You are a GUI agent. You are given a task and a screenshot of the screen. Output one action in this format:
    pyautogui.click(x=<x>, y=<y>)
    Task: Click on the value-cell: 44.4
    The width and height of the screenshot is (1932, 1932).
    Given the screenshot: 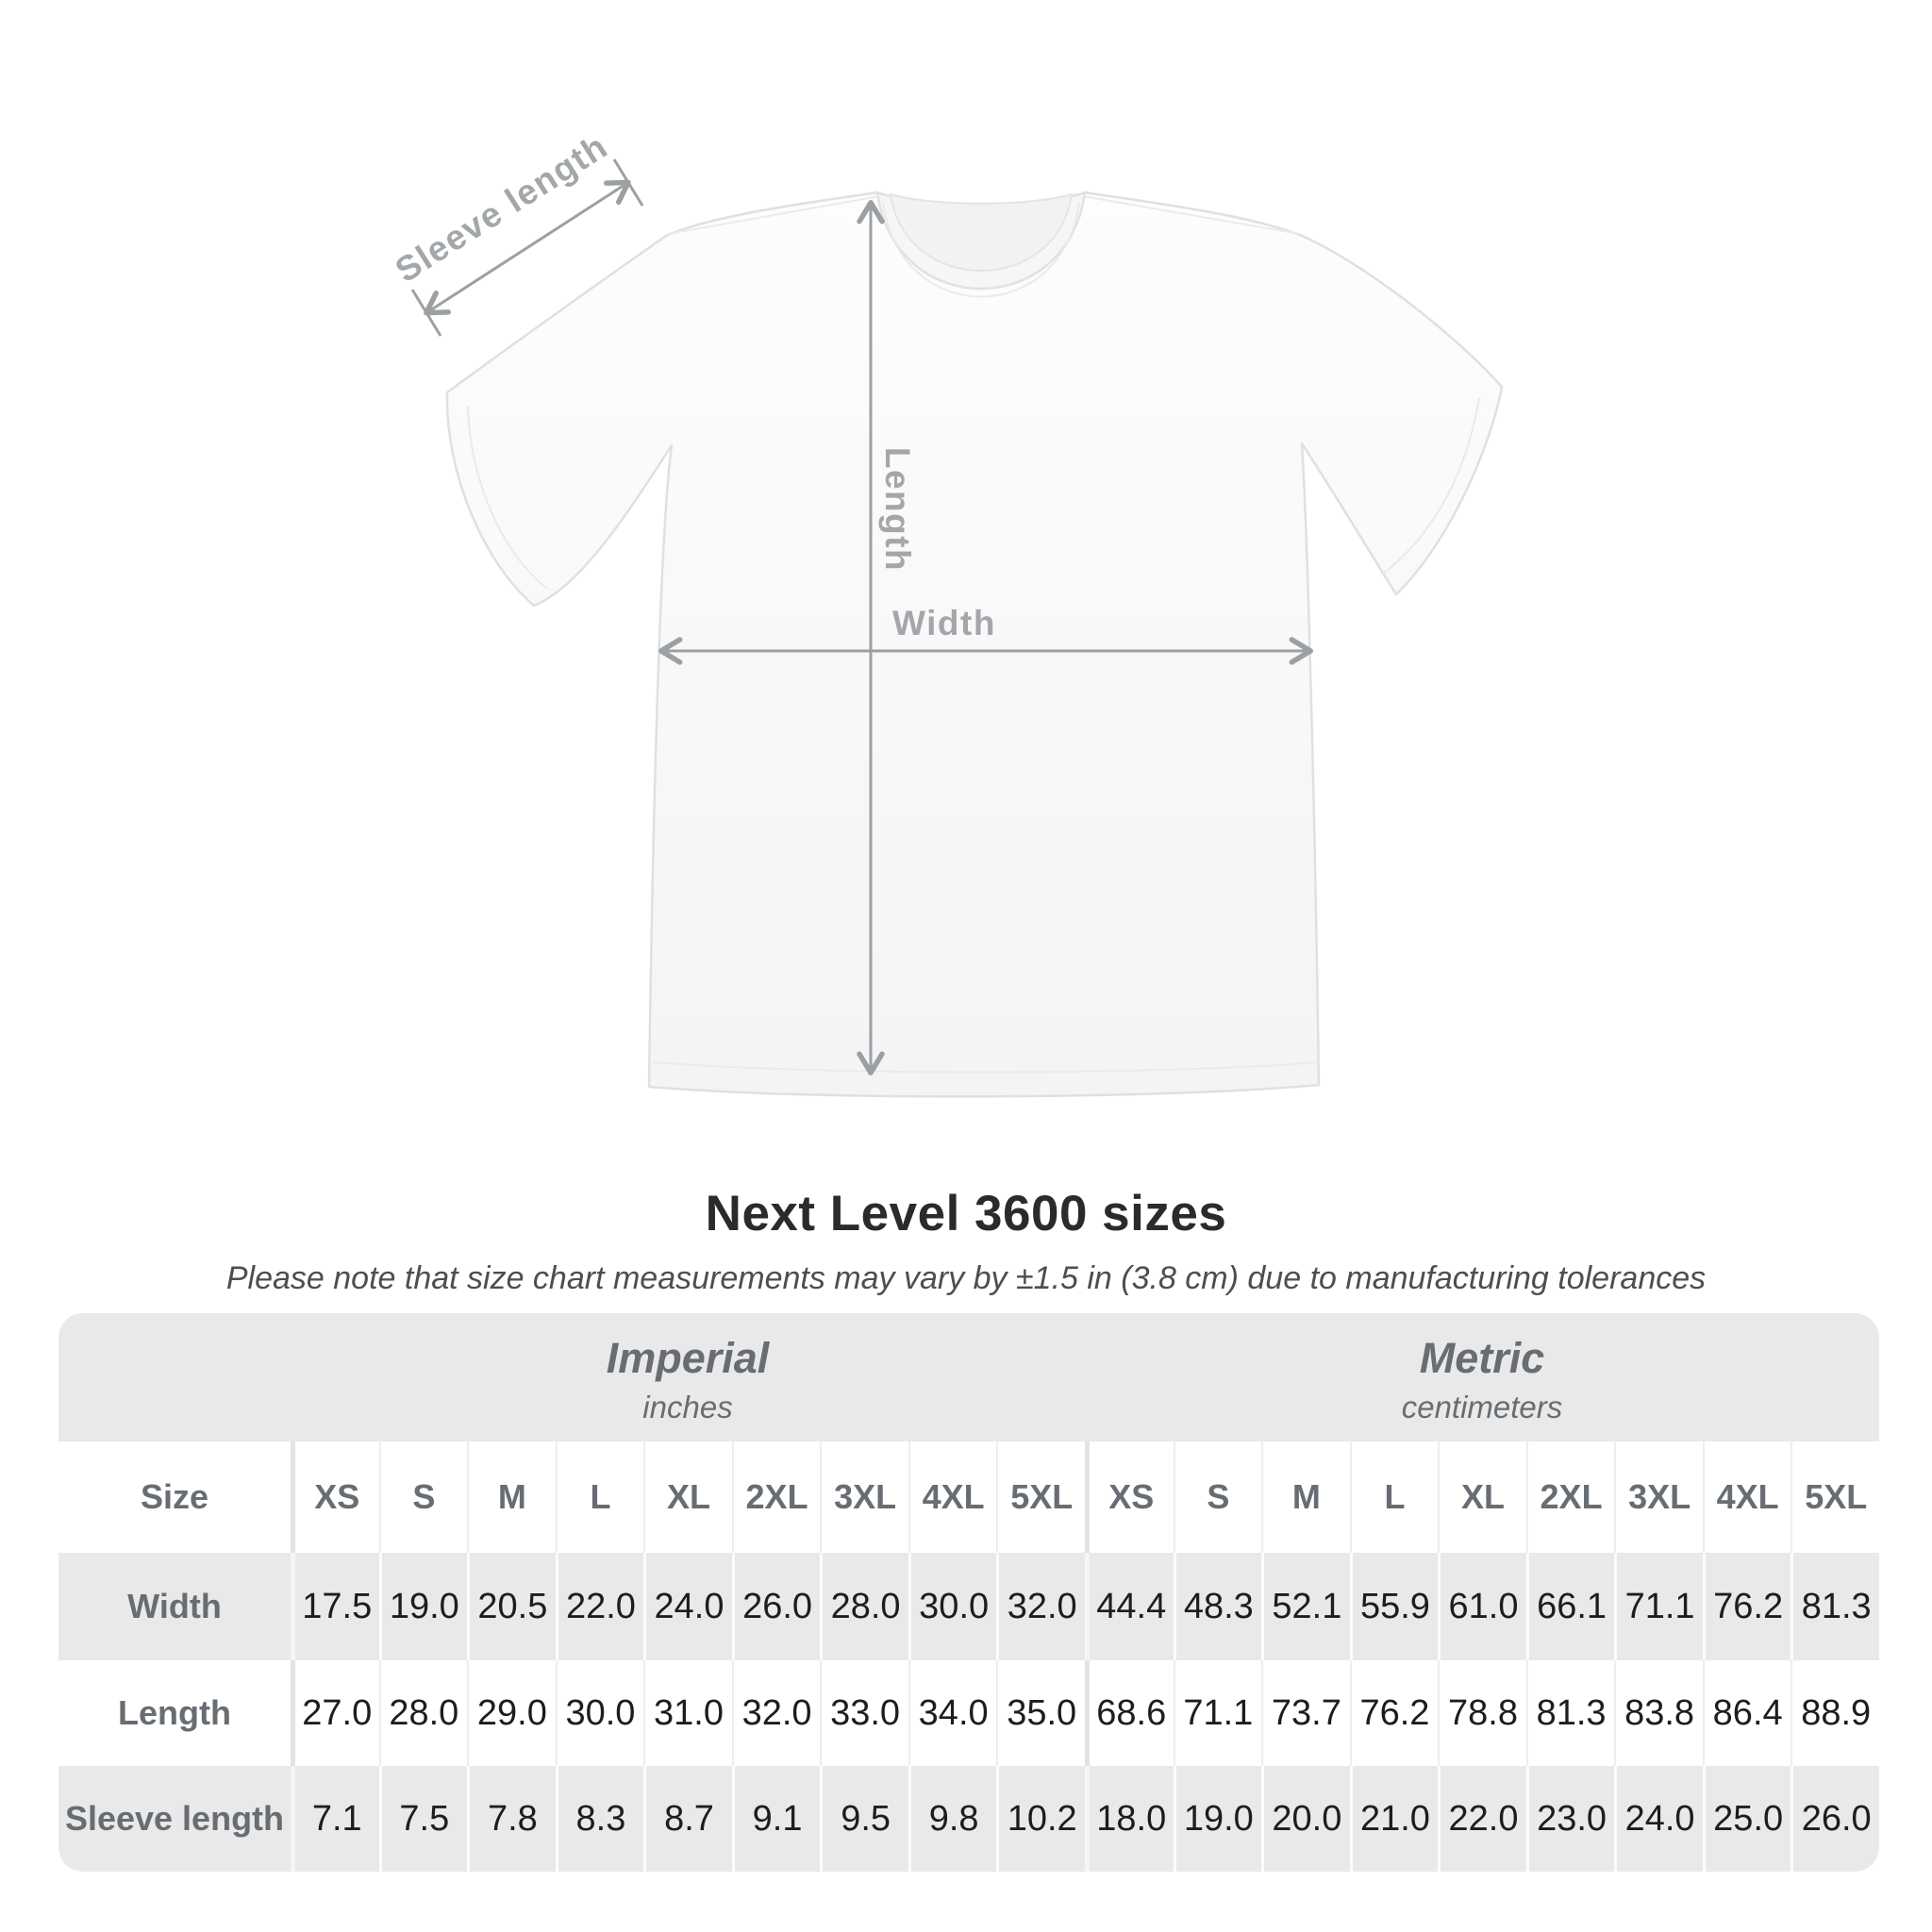 What is the action you would take?
    pyautogui.click(x=1130, y=1606)
    